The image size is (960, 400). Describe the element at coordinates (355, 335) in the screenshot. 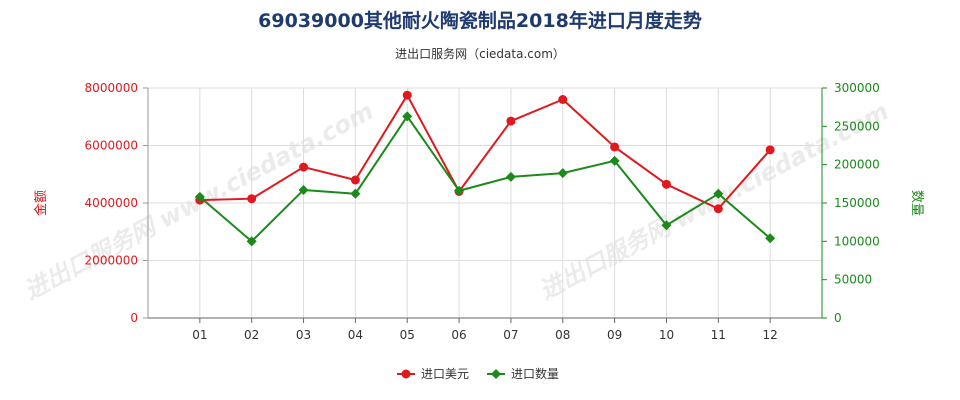

I see `x-axis-tick-label: 04` at that location.